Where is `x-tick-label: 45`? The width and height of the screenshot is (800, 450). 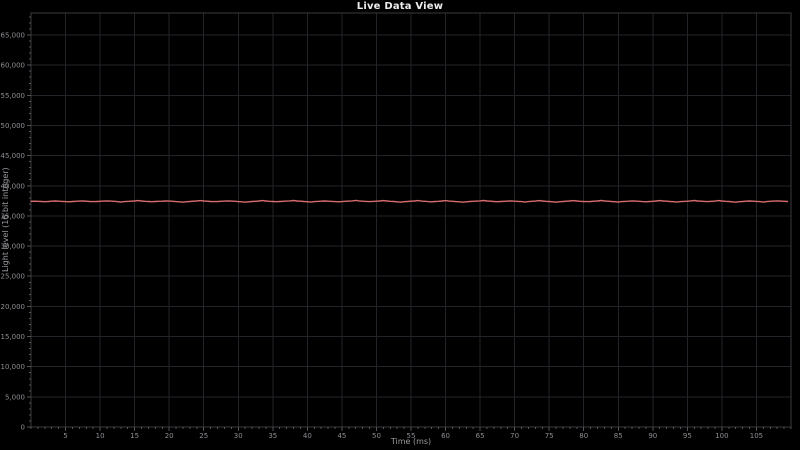 x-tick-label: 45 is located at coordinates (341, 436).